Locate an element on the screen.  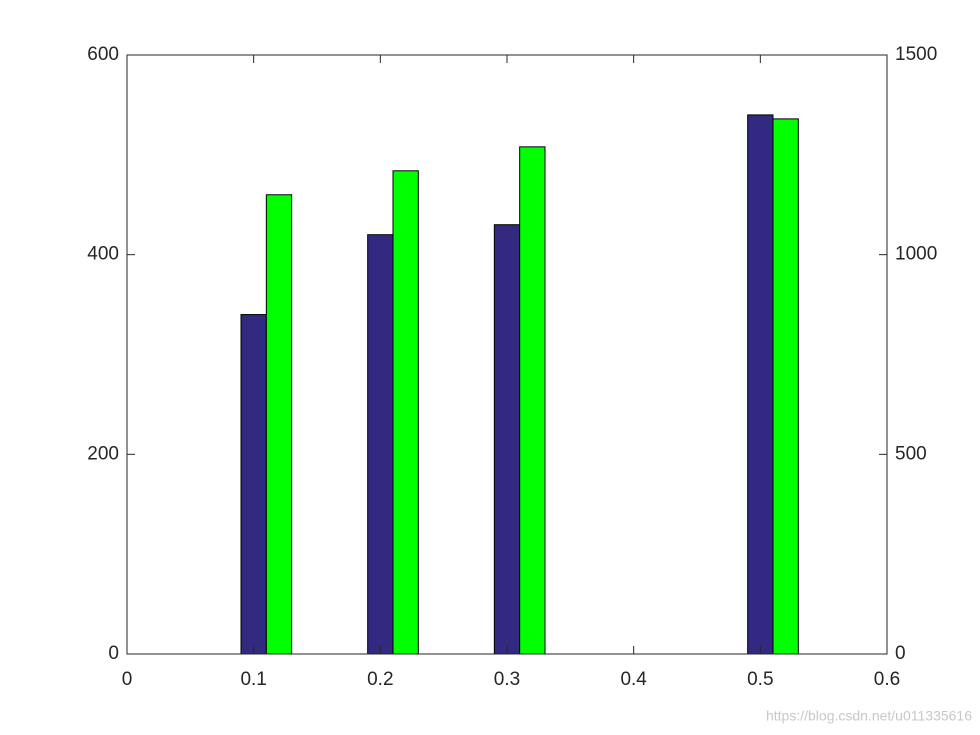
x-tick-label: 0.5 is located at coordinates (760, 679).